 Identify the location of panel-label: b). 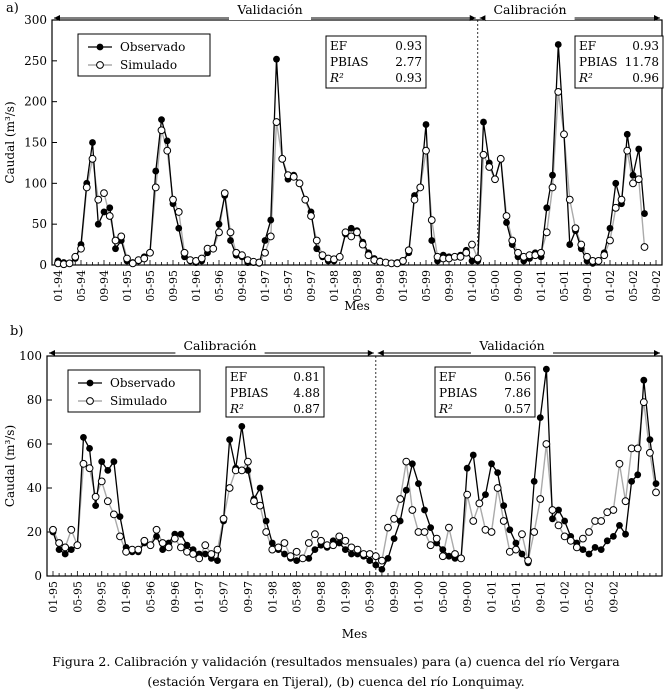
(16, 331).